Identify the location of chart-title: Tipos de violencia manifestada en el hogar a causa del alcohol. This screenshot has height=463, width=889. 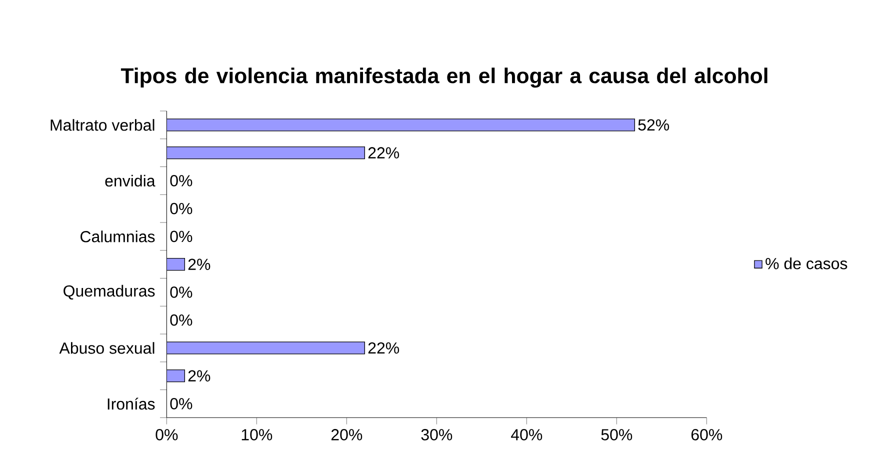
(444, 78).